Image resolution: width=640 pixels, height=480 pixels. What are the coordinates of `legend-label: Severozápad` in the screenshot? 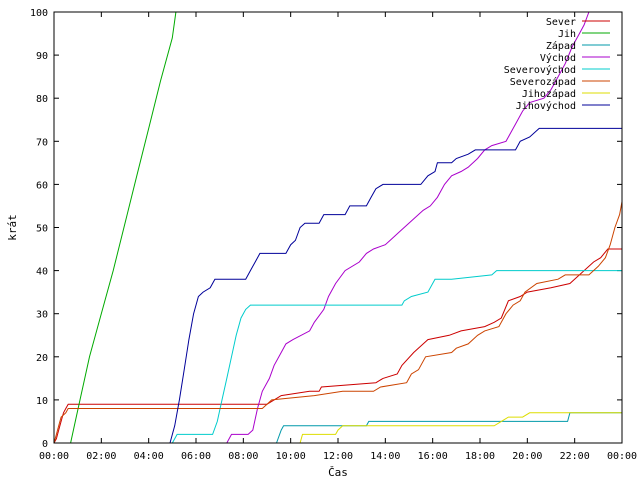 It's located at (543, 82).